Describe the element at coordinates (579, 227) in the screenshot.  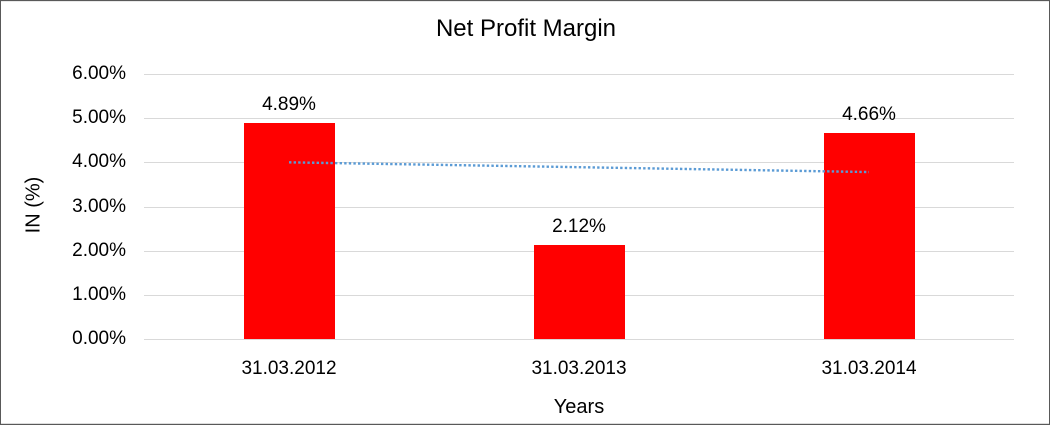
I see `data-label-31.03.2013: 2.12%` at that location.